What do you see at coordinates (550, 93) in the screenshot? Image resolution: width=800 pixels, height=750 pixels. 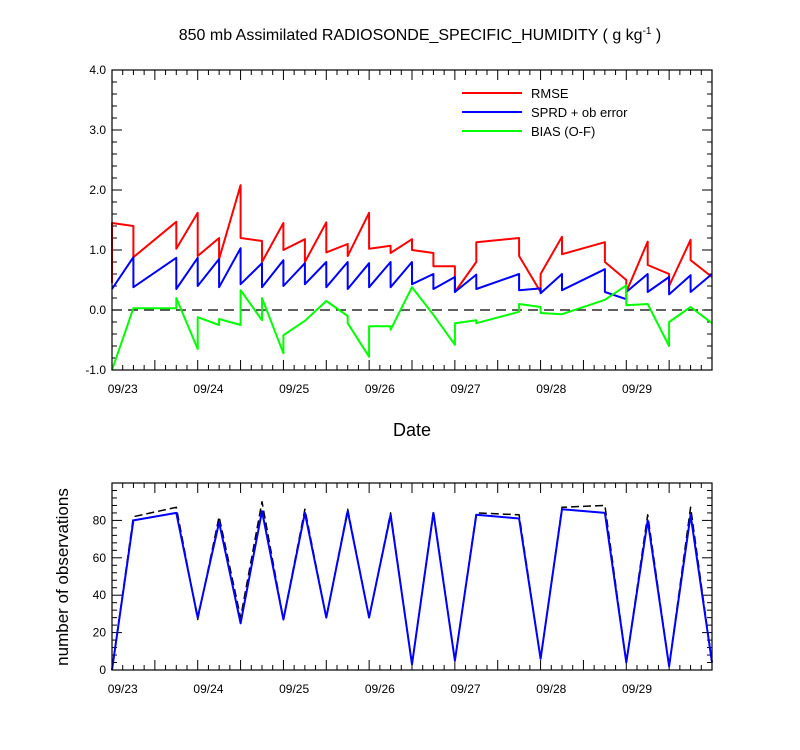 I see `legend-label: RMSE` at bounding box center [550, 93].